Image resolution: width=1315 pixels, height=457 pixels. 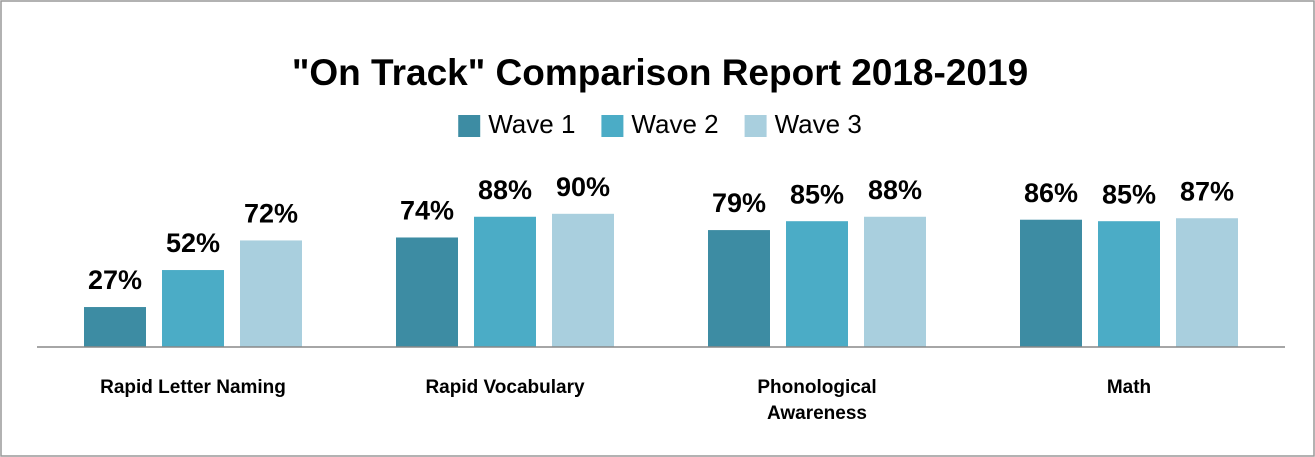 I want to click on data-label: 72%, so click(x=271, y=214).